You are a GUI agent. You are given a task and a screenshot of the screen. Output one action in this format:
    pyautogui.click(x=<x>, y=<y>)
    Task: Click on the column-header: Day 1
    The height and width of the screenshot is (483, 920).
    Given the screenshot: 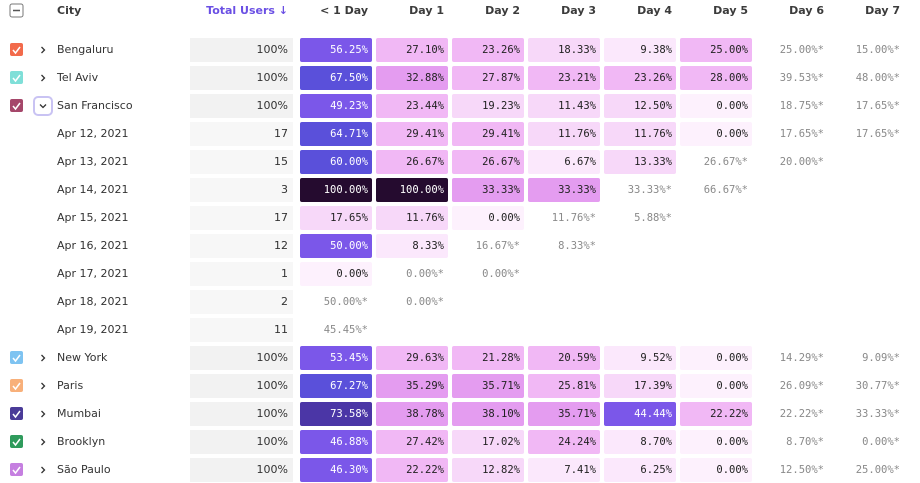 What is the action you would take?
    pyautogui.click(x=426, y=10)
    